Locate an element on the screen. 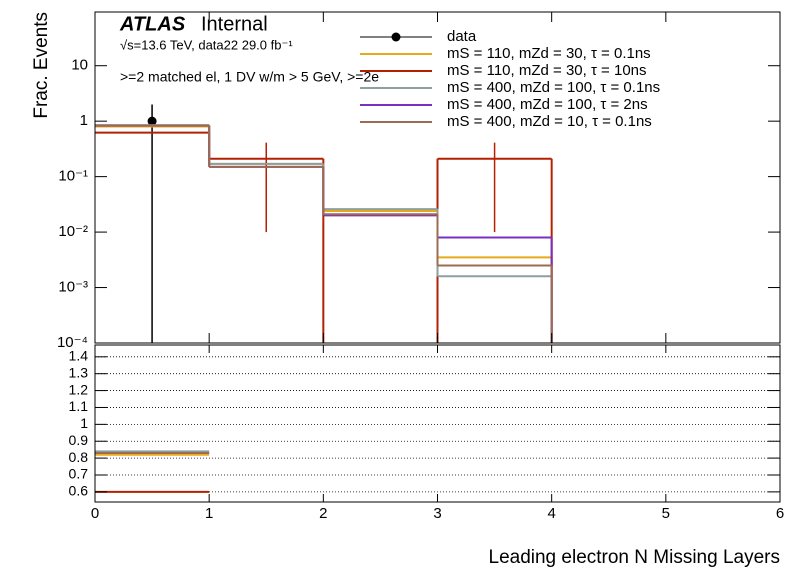  y-tick-label: 1.4 is located at coordinates (79, 356).